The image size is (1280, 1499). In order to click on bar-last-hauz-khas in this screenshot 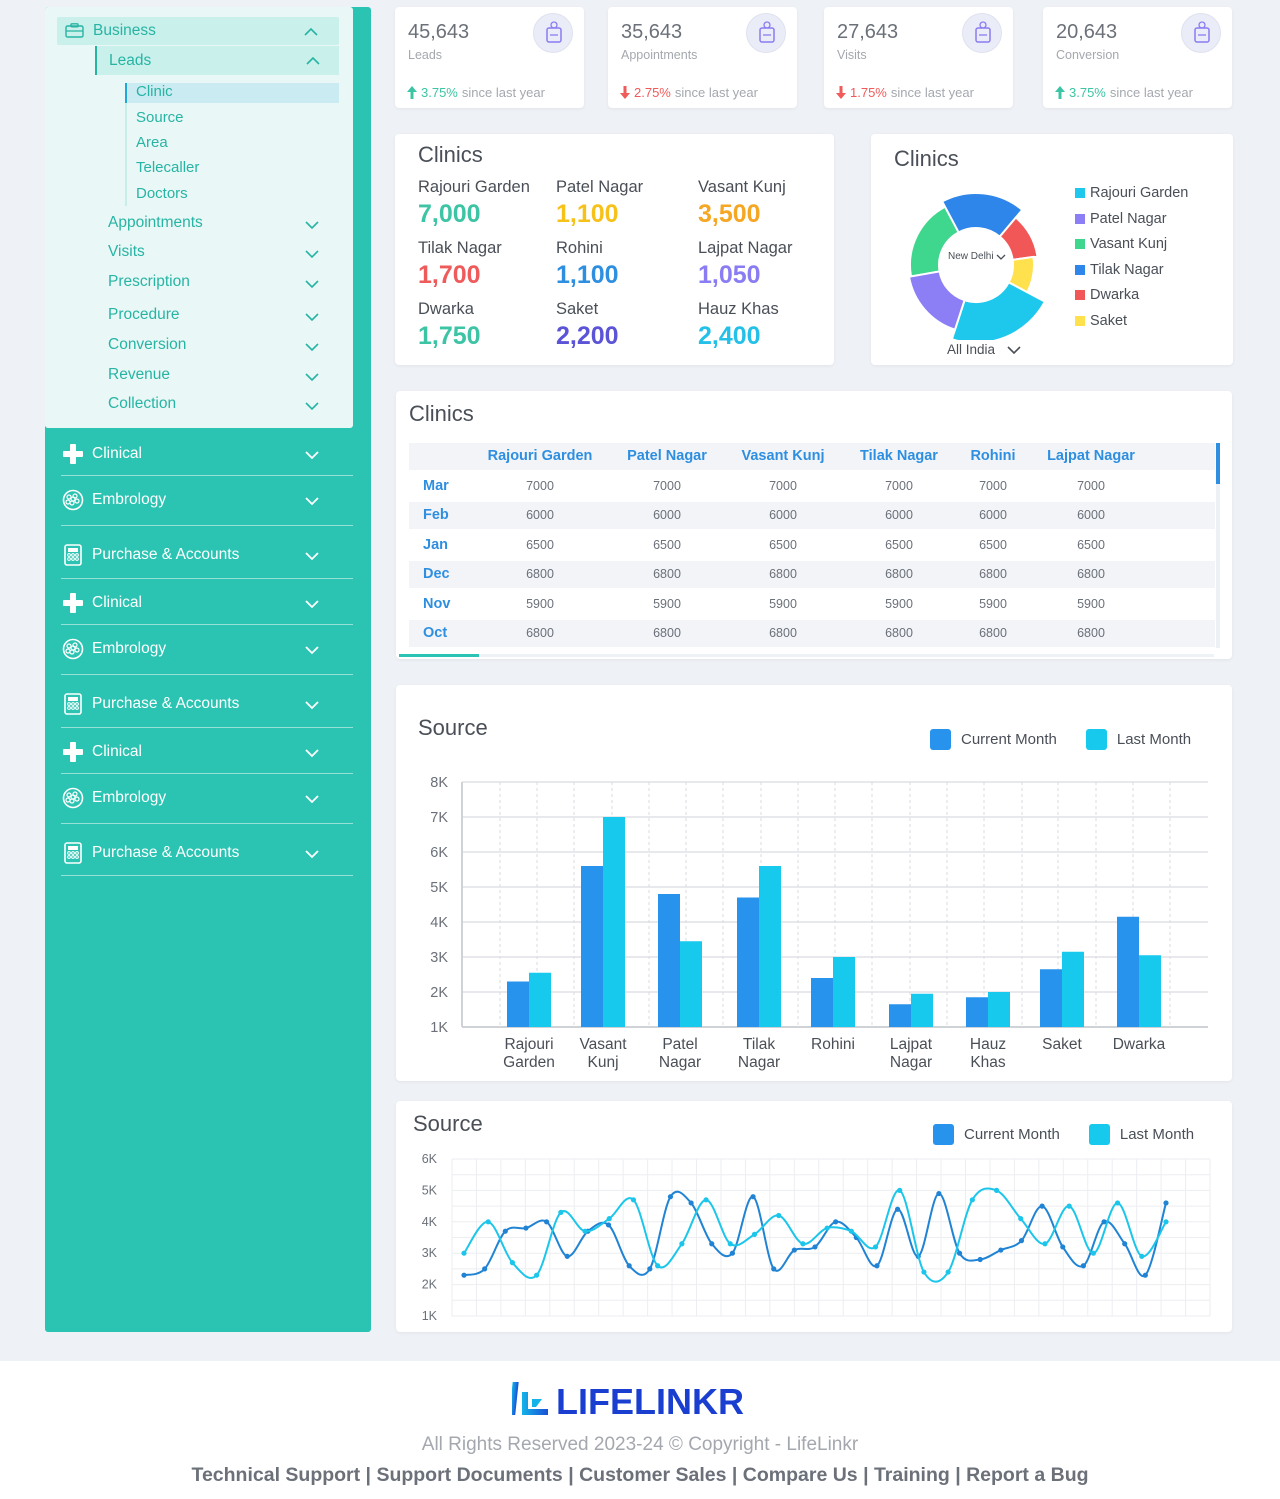, I will do `click(999, 1009)`.